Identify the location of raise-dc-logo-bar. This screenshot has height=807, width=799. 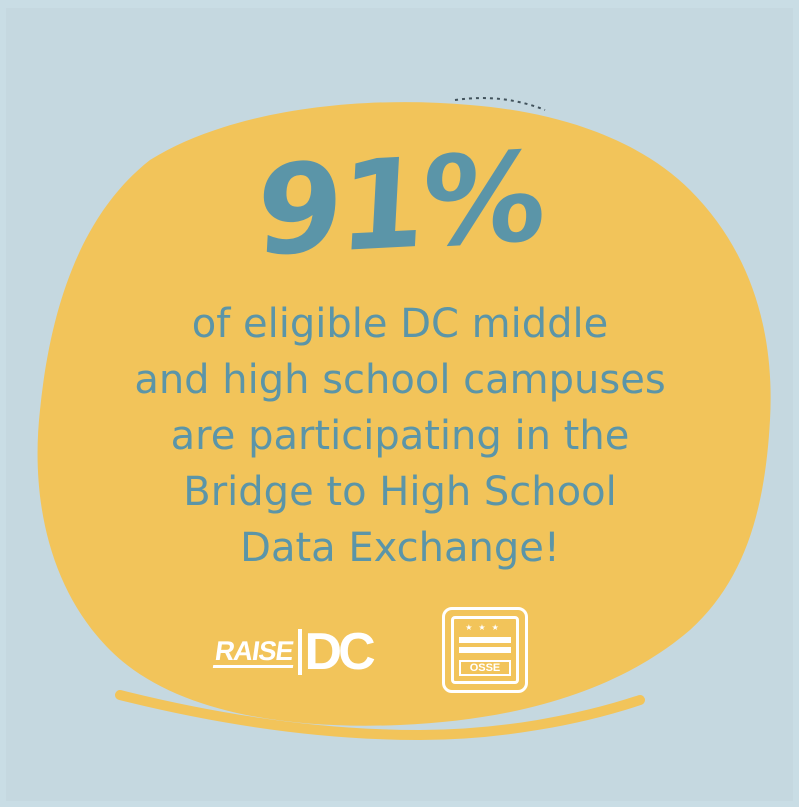
(299, 652).